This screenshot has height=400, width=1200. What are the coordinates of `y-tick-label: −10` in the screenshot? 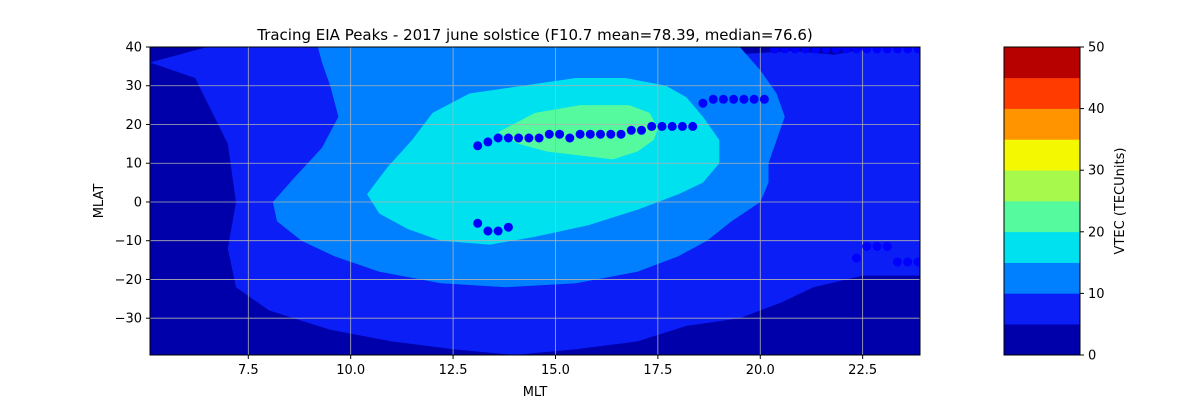 It's located at (128, 241).